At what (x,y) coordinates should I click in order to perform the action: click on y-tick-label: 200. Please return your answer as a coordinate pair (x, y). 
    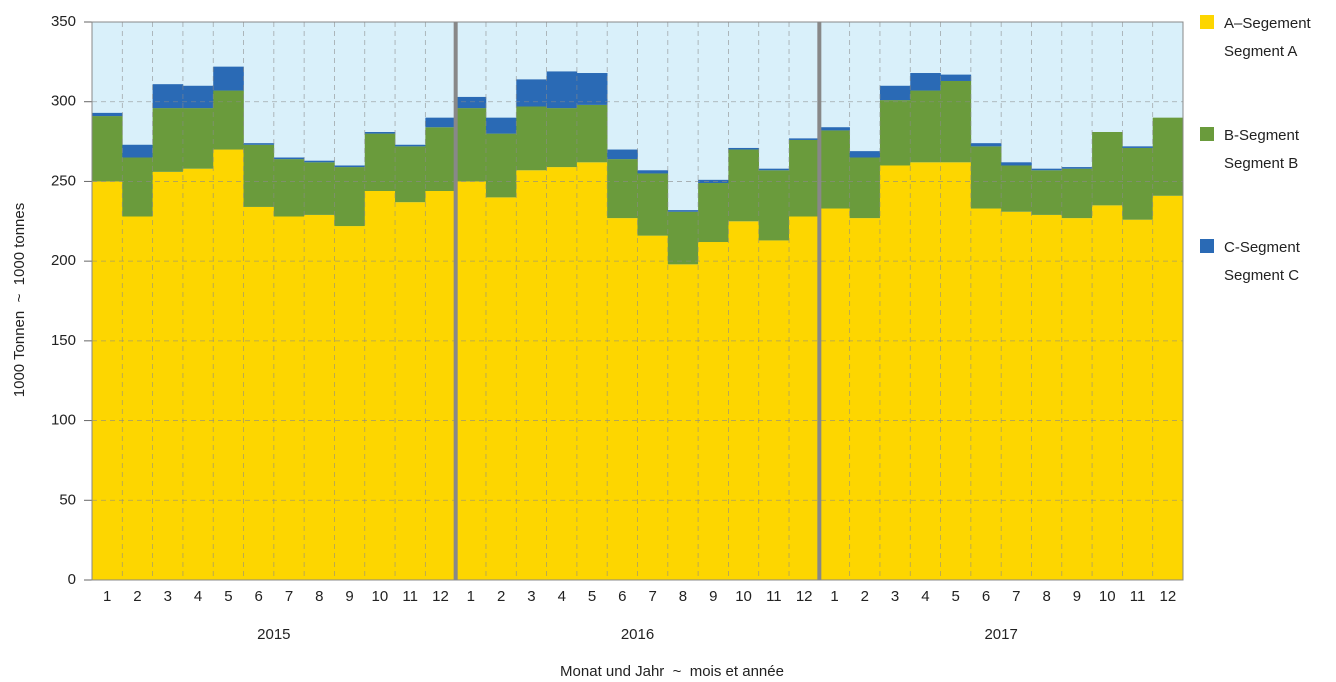
    Looking at the image, I should click on (63, 260).